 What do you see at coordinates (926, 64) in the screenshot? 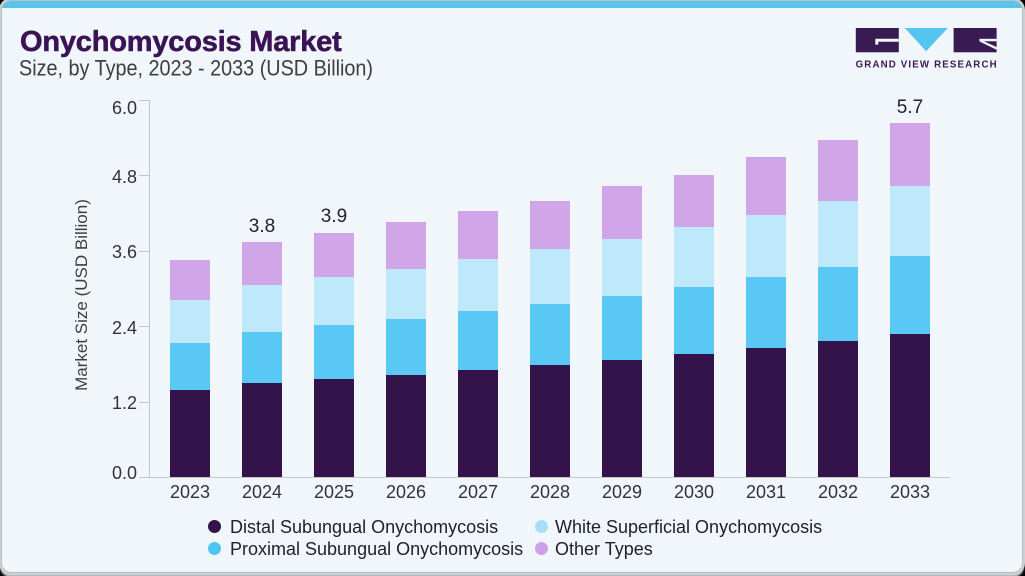
I see `svg-text: GRAND VIEW RESEARCH` at bounding box center [926, 64].